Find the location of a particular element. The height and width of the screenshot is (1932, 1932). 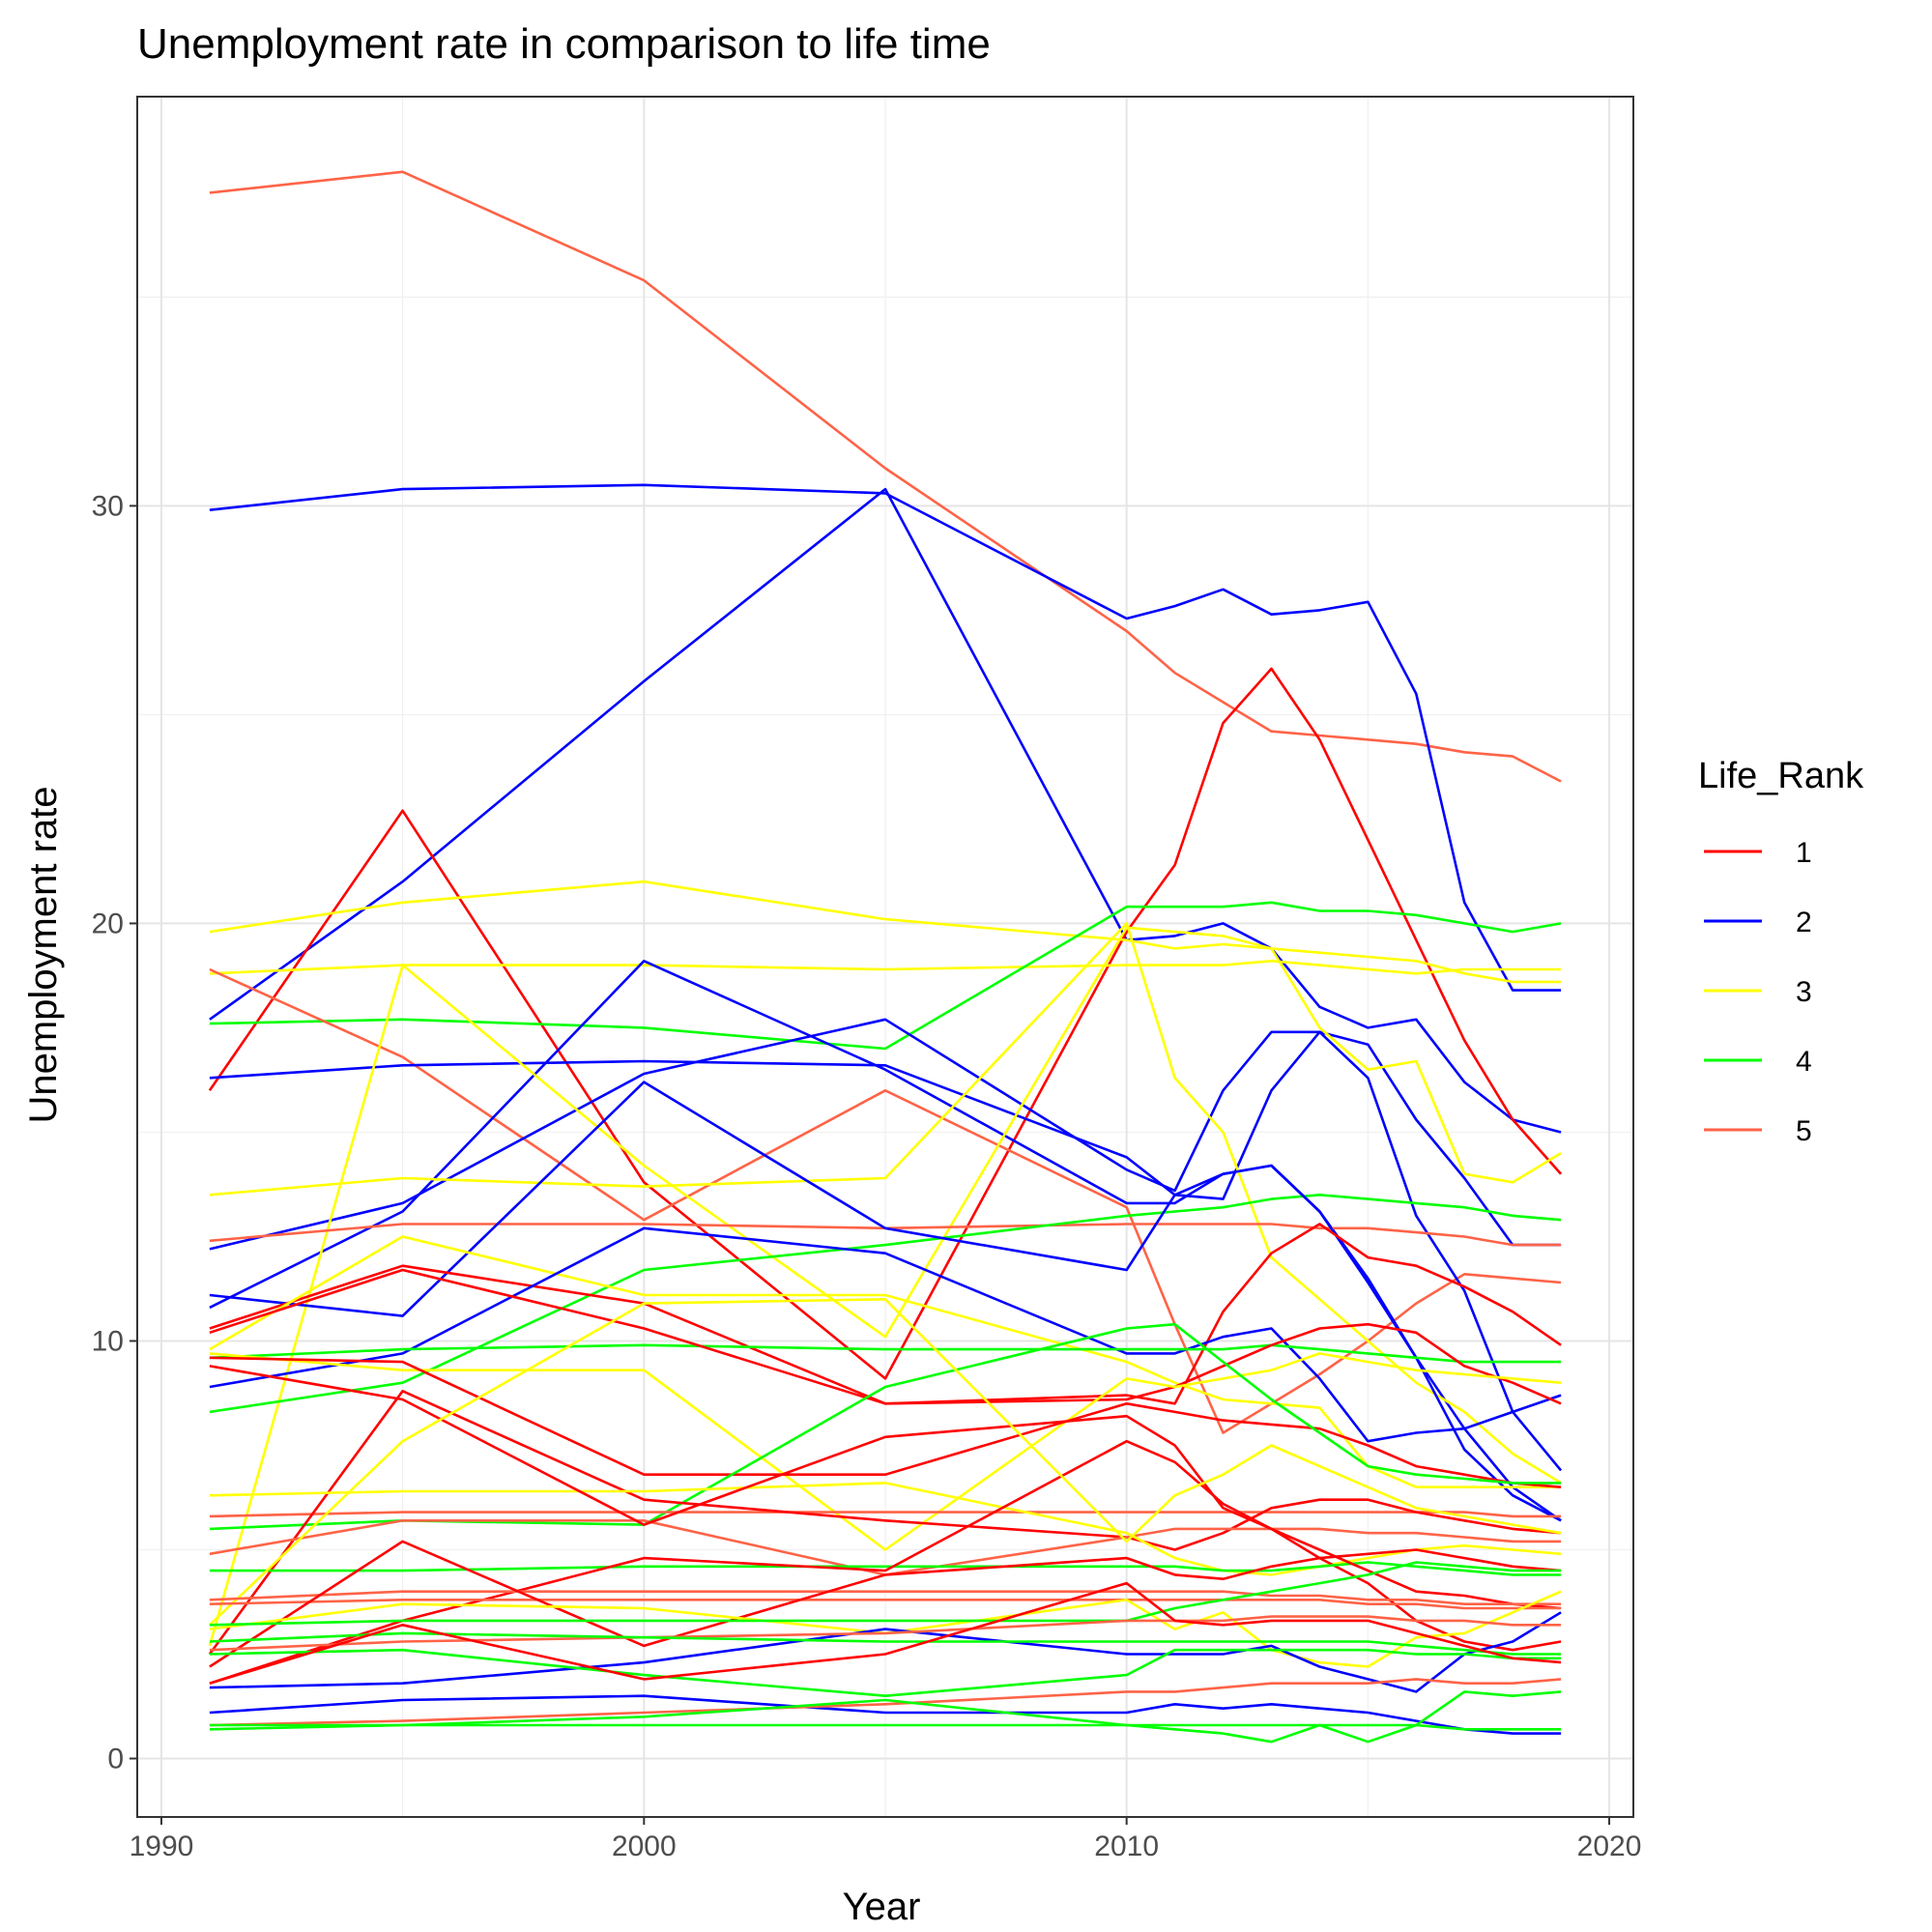

legend-label-4: 4 is located at coordinates (1804, 1062).